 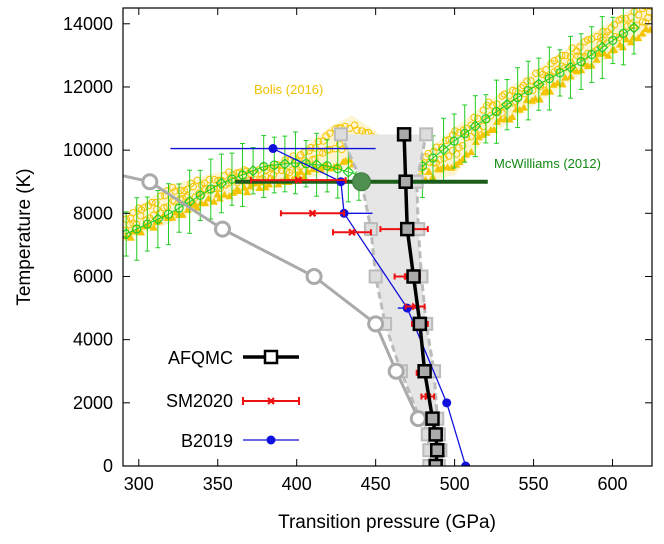 What do you see at coordinates (218, 484) in the screenshot?
I see `x-tick-label: 350` at bounding box center [218, 484].